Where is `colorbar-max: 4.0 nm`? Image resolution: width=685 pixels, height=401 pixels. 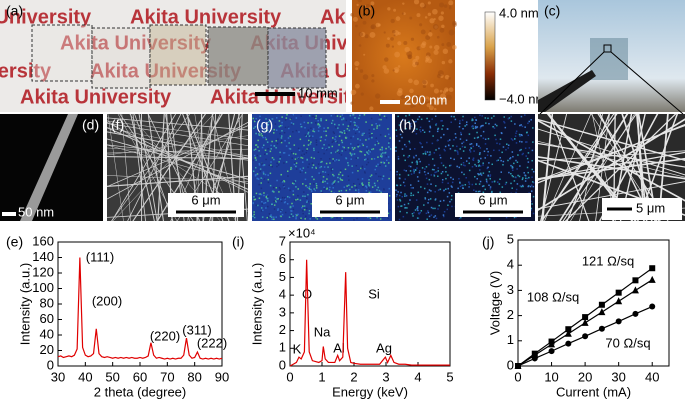
colorbar-max: 4.0 nm is located at coordinates (519, 12).